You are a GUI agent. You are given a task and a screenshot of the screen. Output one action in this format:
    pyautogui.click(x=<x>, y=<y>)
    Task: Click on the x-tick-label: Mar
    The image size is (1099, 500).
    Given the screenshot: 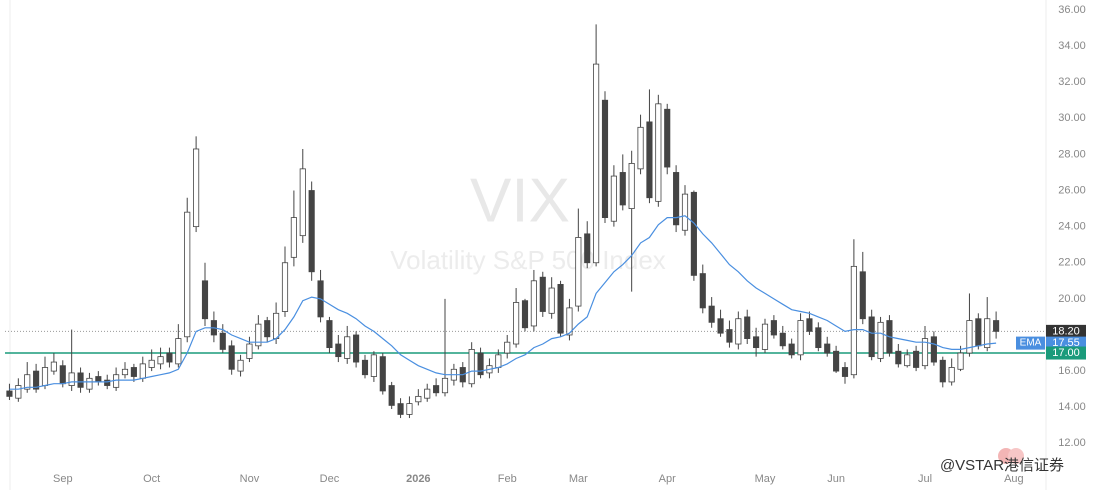 What is the action you would take?
    pyautogui.click(x=578, y=479)
    